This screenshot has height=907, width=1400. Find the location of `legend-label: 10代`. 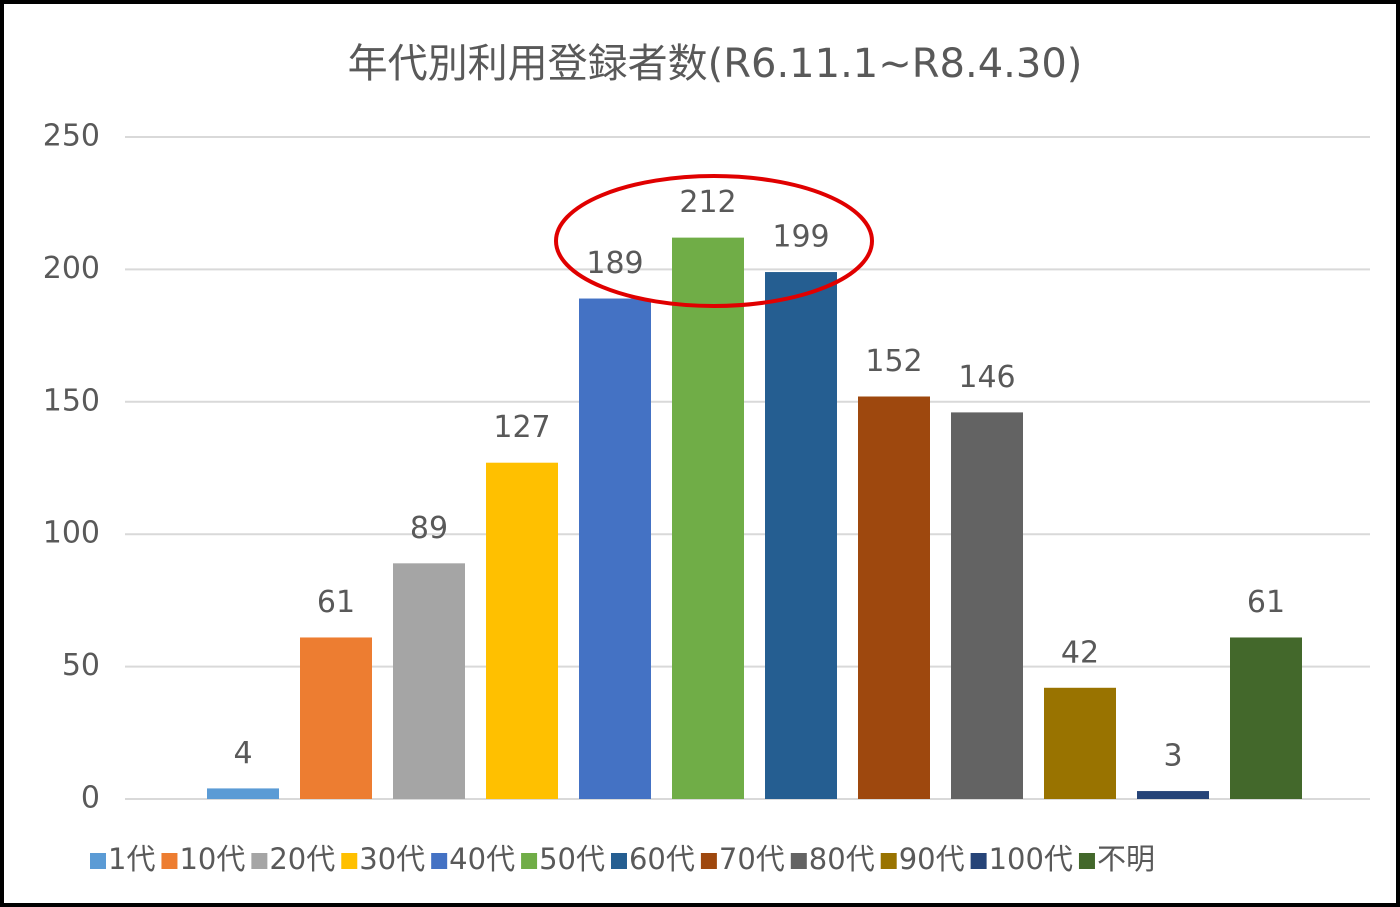

legend-label: 10代 is located at coordinates (212, 859).